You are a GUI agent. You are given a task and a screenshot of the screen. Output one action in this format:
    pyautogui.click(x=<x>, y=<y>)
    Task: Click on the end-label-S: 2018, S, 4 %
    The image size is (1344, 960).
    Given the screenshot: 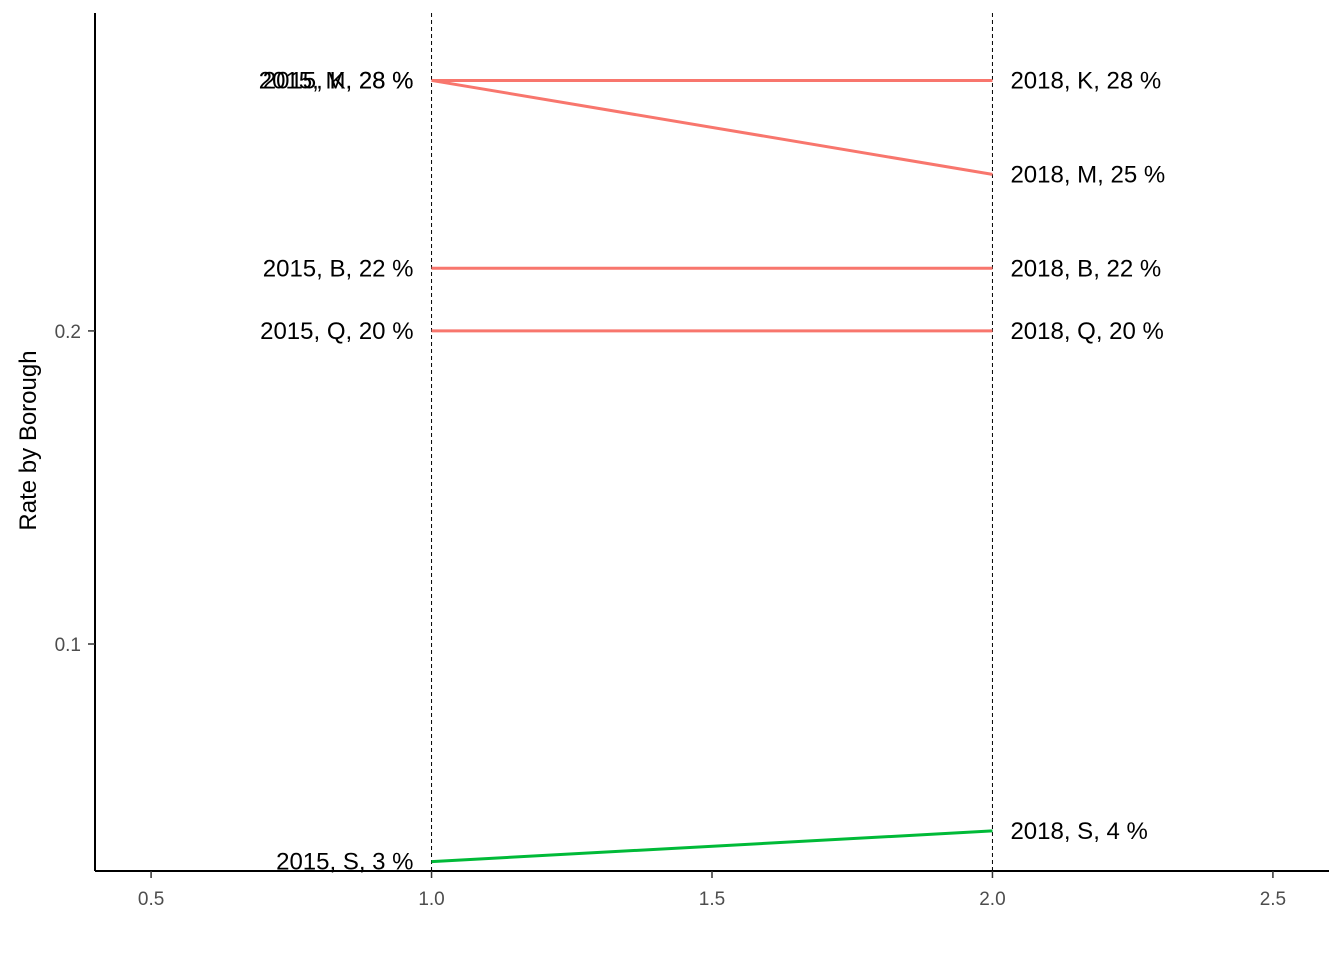 What is the action you would take?
    pyautogui.click(x=1078, y=831)
    